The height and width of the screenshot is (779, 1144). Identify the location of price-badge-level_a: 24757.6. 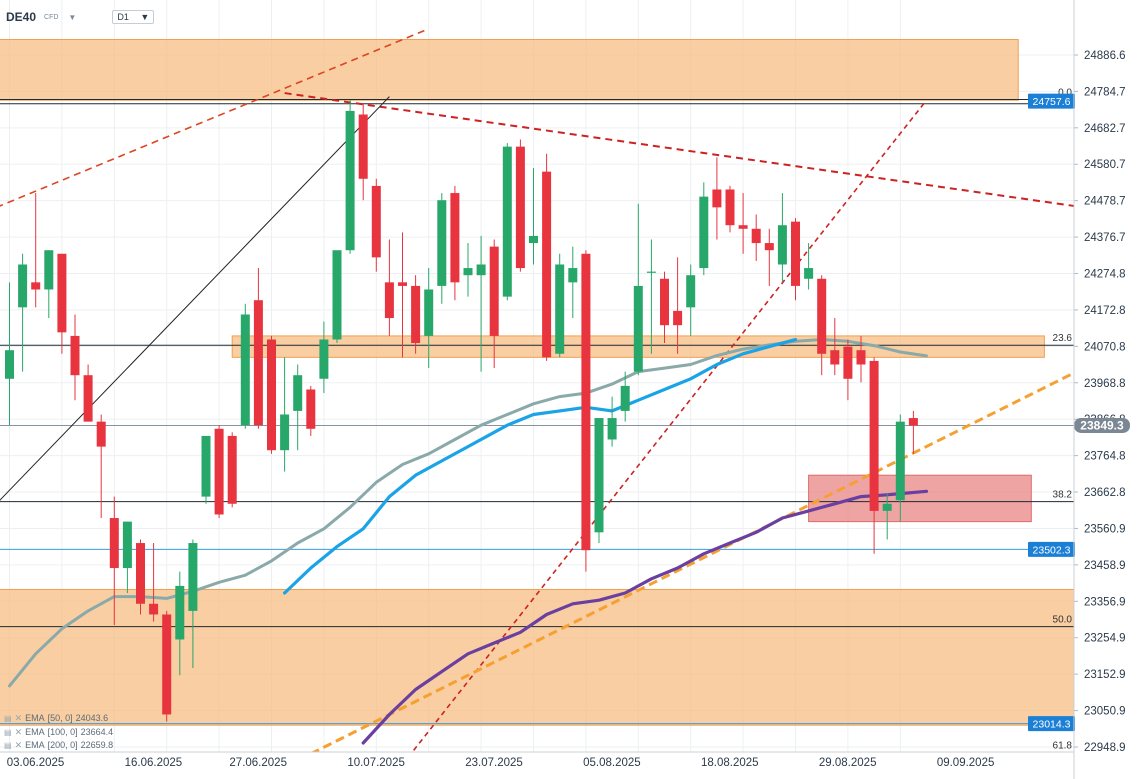
(1051, 101).